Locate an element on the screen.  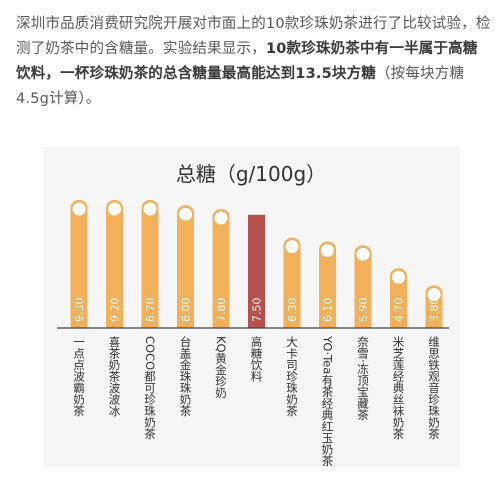
bar-group: 4.70 is located at coordinates (398, 298).